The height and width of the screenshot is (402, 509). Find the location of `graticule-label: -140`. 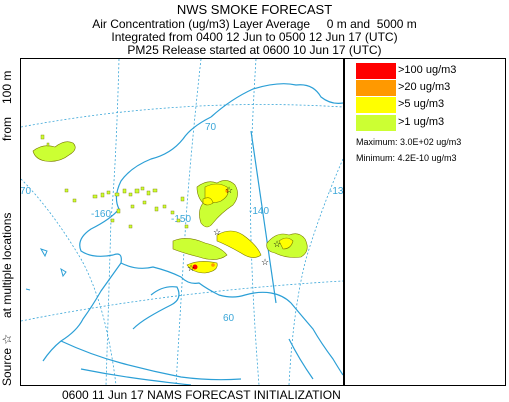

graticule-label: -140 is located at coordinates (259, 211).